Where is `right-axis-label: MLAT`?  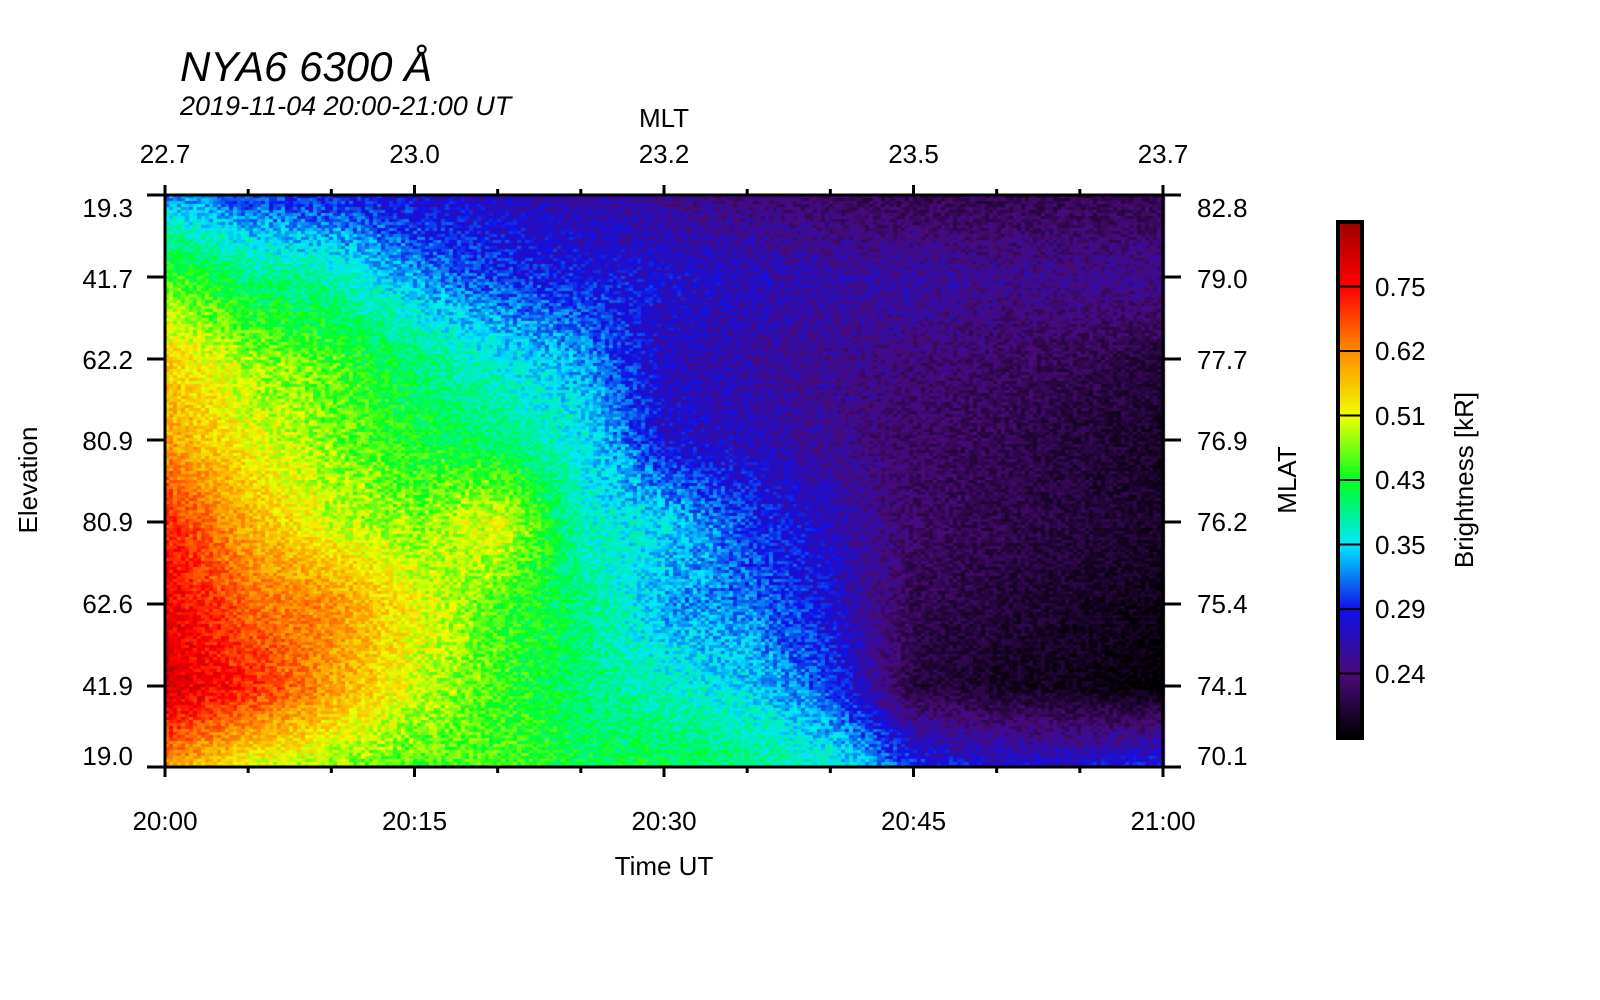
right-axis-label: MLAT is located at coordinates (1287, 480).